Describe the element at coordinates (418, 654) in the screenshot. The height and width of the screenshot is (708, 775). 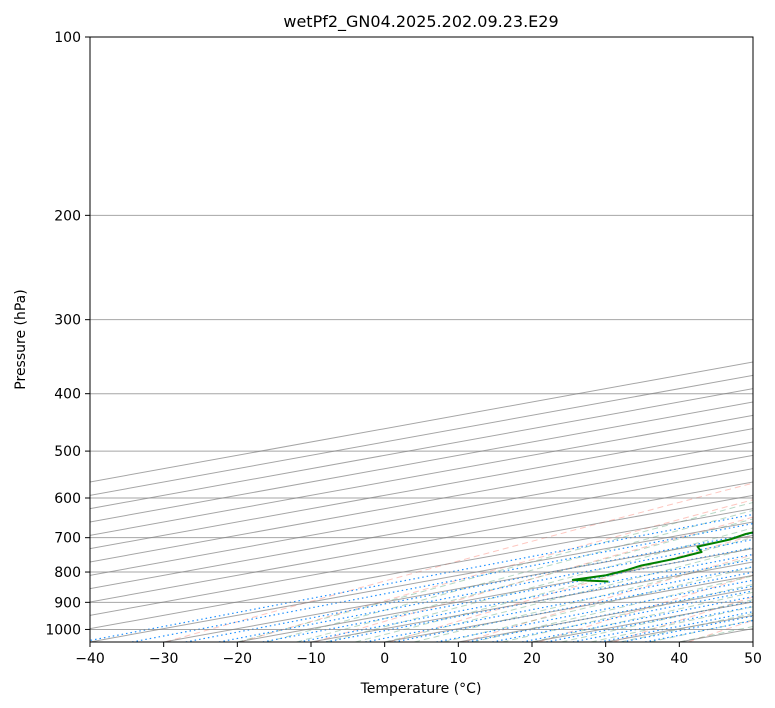
I see `x-axis: −40 −30 −20 −10 0 10 20 30 40 50` at that location.